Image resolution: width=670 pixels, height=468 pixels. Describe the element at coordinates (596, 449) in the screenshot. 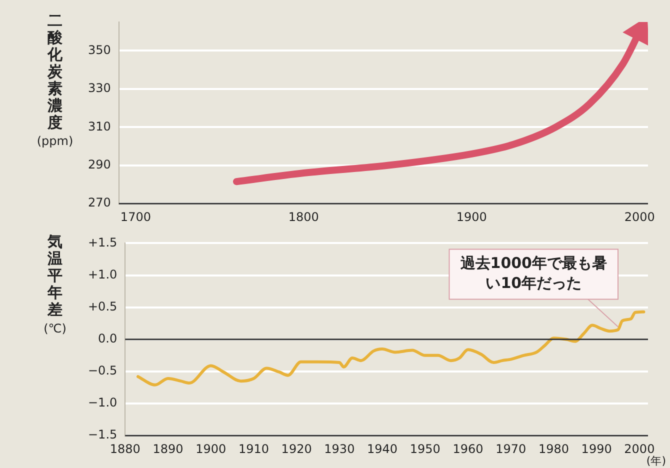

I see `x-tick-label: 1990` at that location.